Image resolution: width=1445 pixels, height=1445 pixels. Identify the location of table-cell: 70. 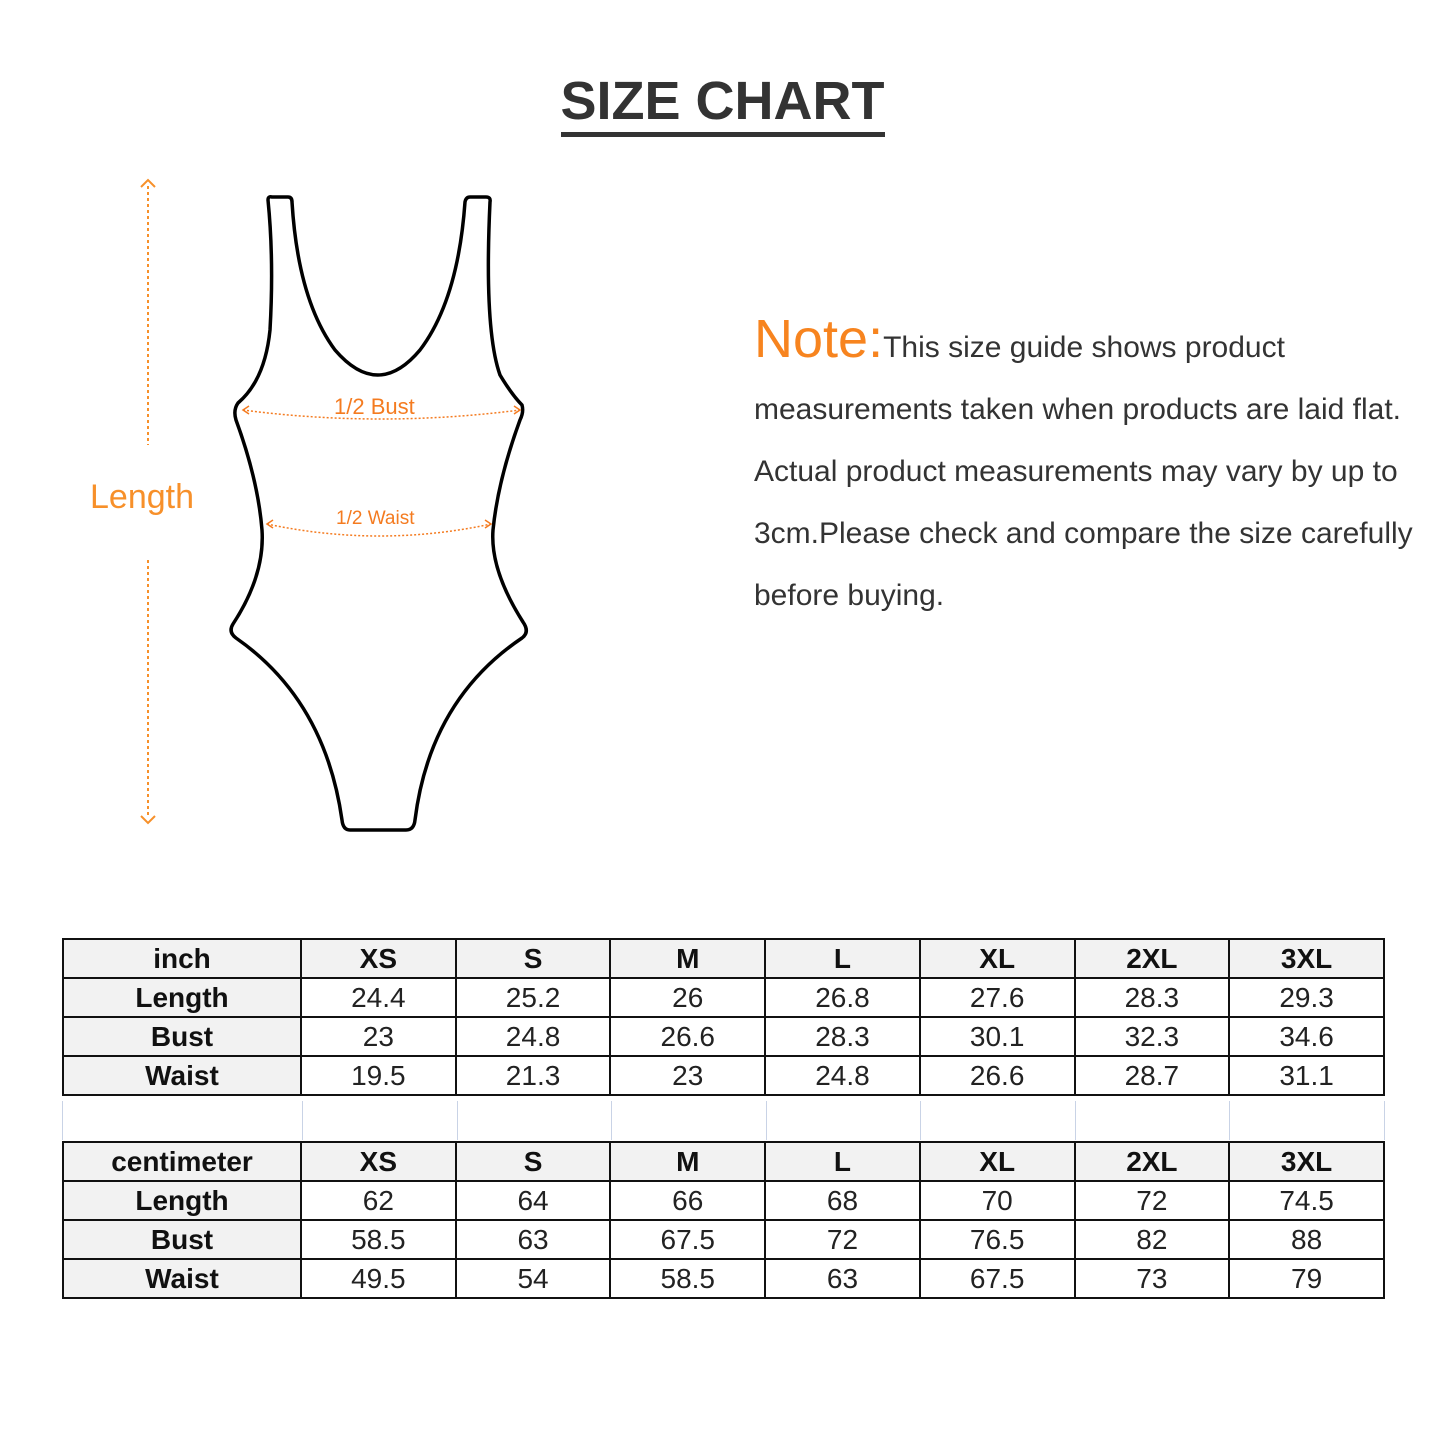
(997, 1200).